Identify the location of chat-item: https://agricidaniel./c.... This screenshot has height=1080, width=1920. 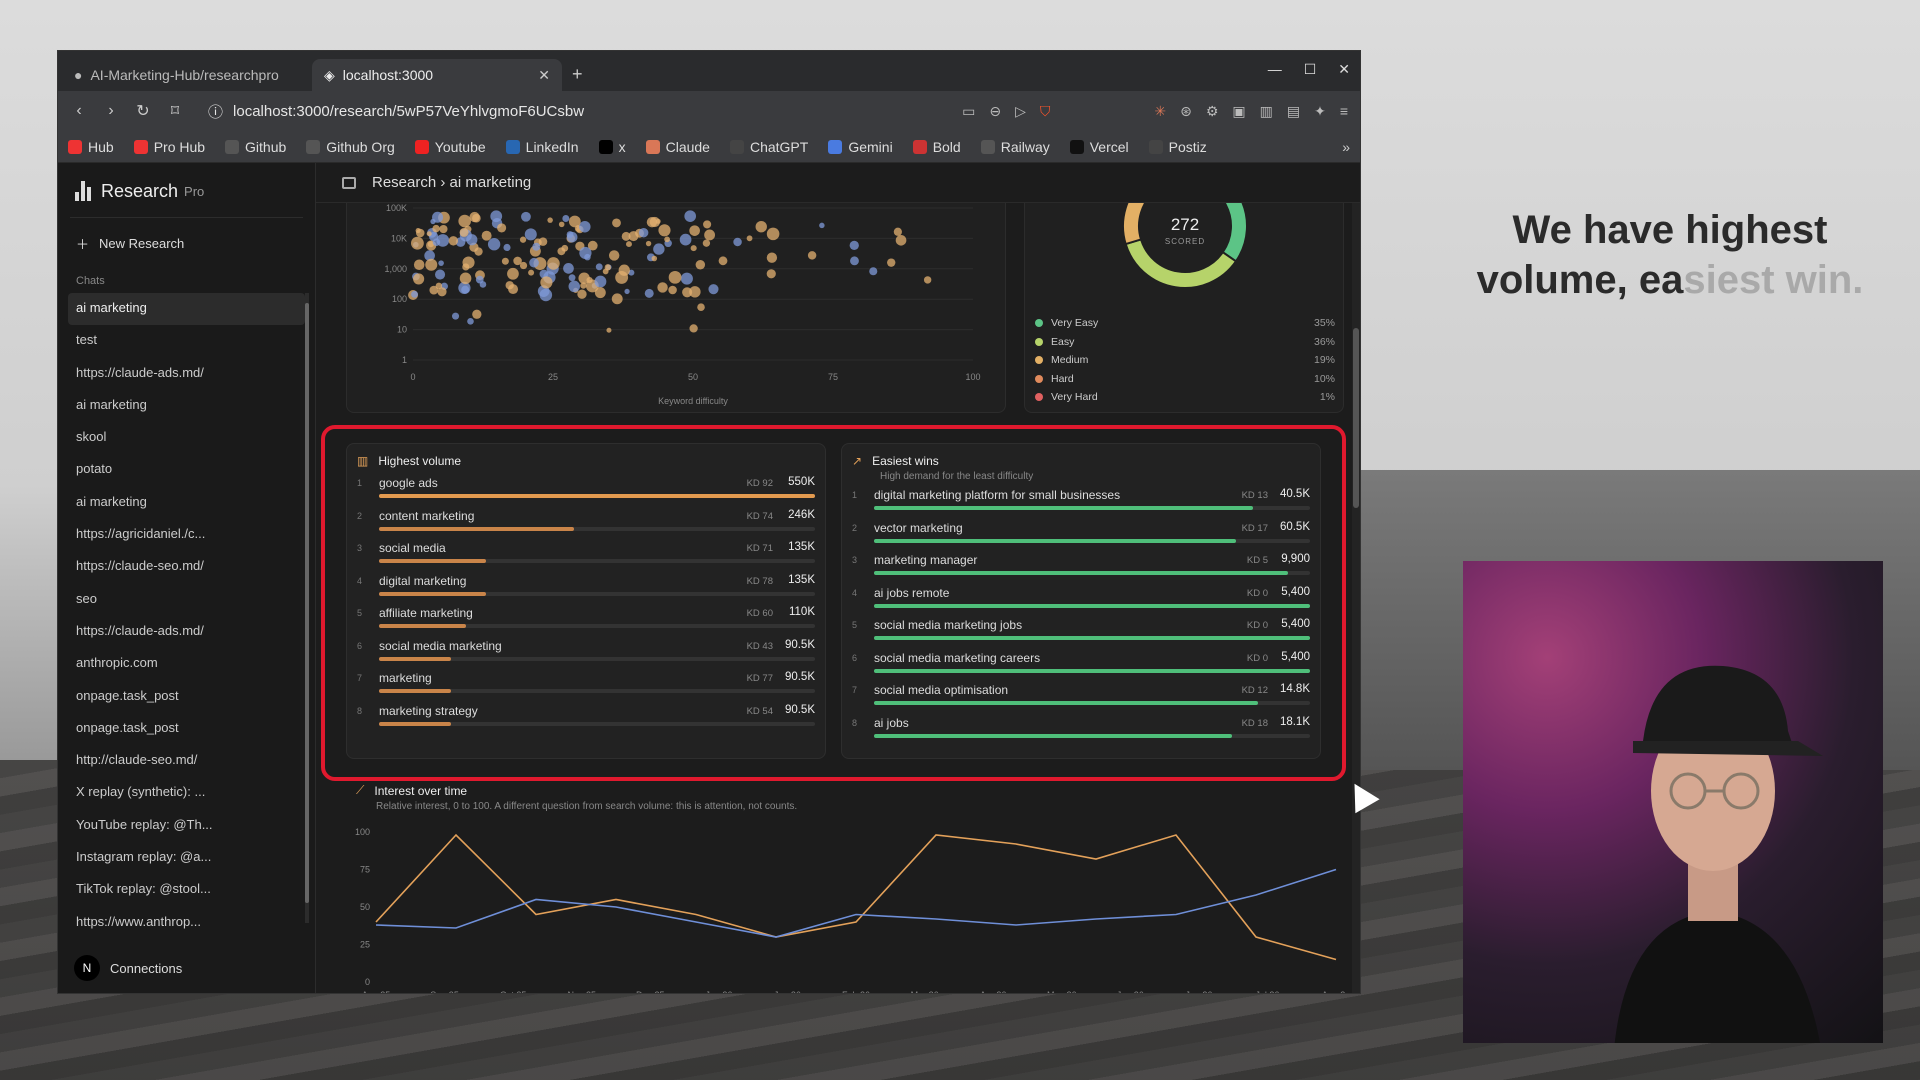
(141, 534).